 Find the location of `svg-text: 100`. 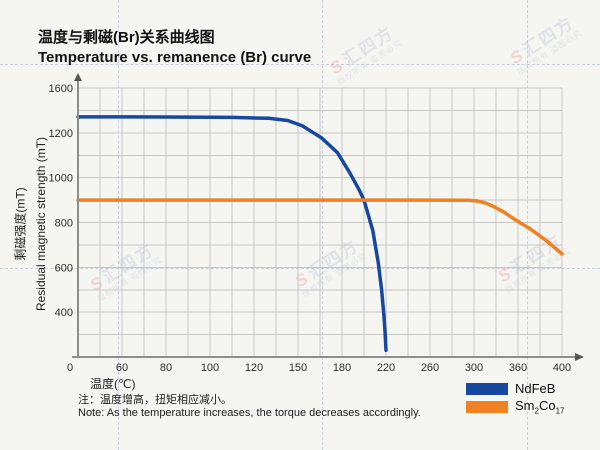

svg-text: 100 is located at coordinates (210, 368).